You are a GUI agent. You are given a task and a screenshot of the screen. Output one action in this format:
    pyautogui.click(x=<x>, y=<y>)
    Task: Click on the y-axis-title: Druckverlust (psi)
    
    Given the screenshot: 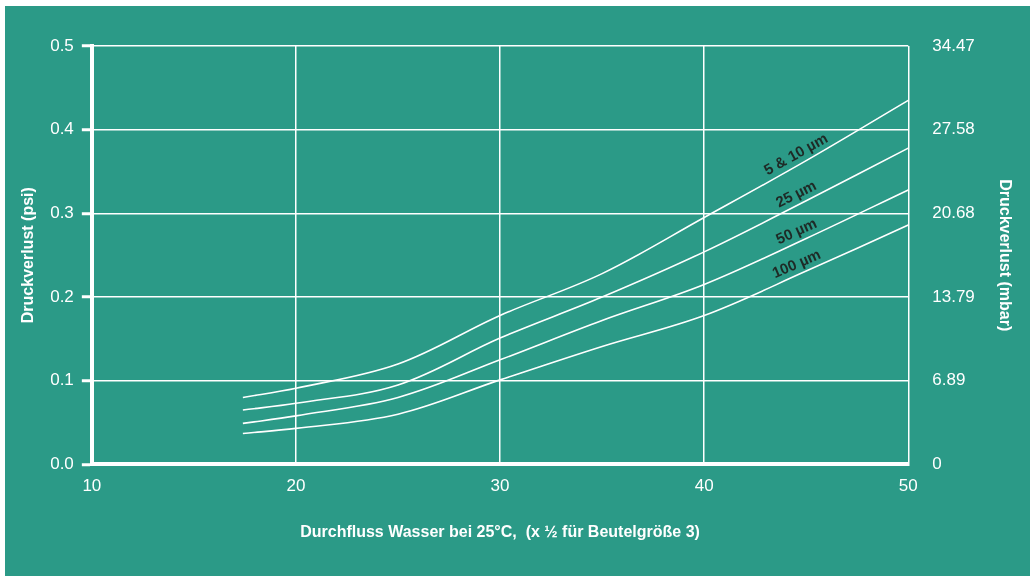 What is the action you would take?
    pyautogui.click(x=28, y=255)
    